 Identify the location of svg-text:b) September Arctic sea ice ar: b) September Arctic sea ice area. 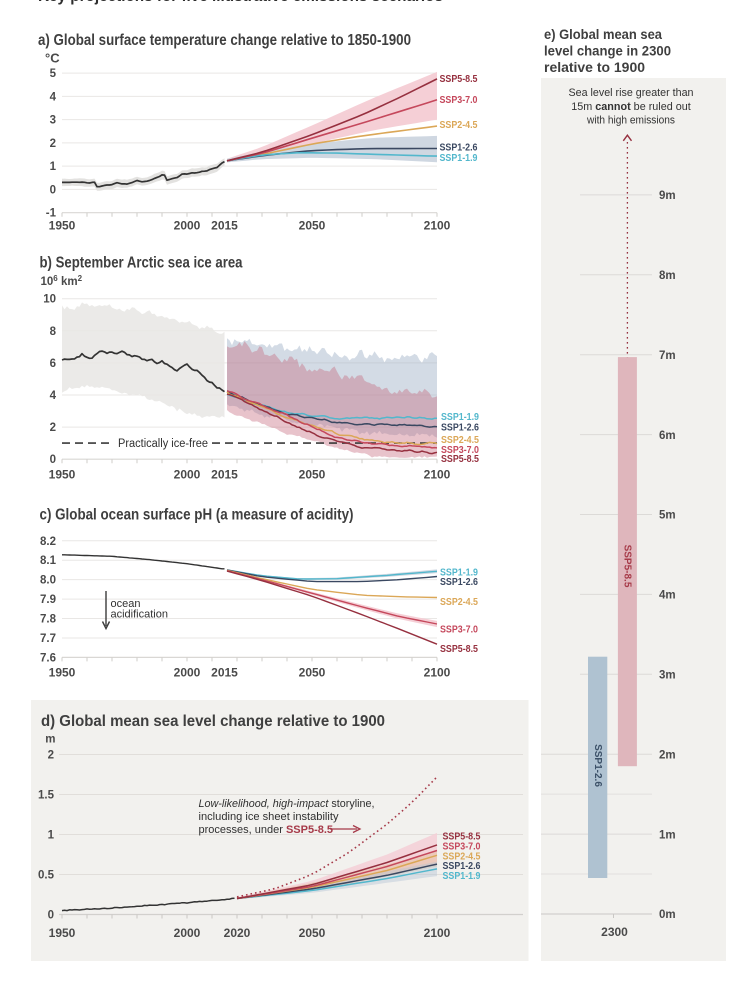
(141, 262).